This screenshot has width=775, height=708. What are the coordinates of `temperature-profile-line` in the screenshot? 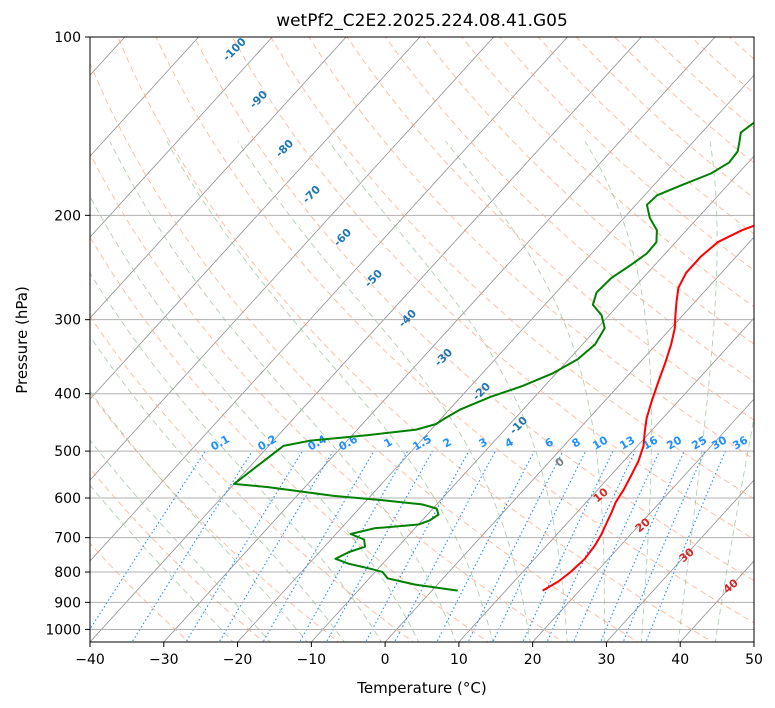 It's located at (648, 408).